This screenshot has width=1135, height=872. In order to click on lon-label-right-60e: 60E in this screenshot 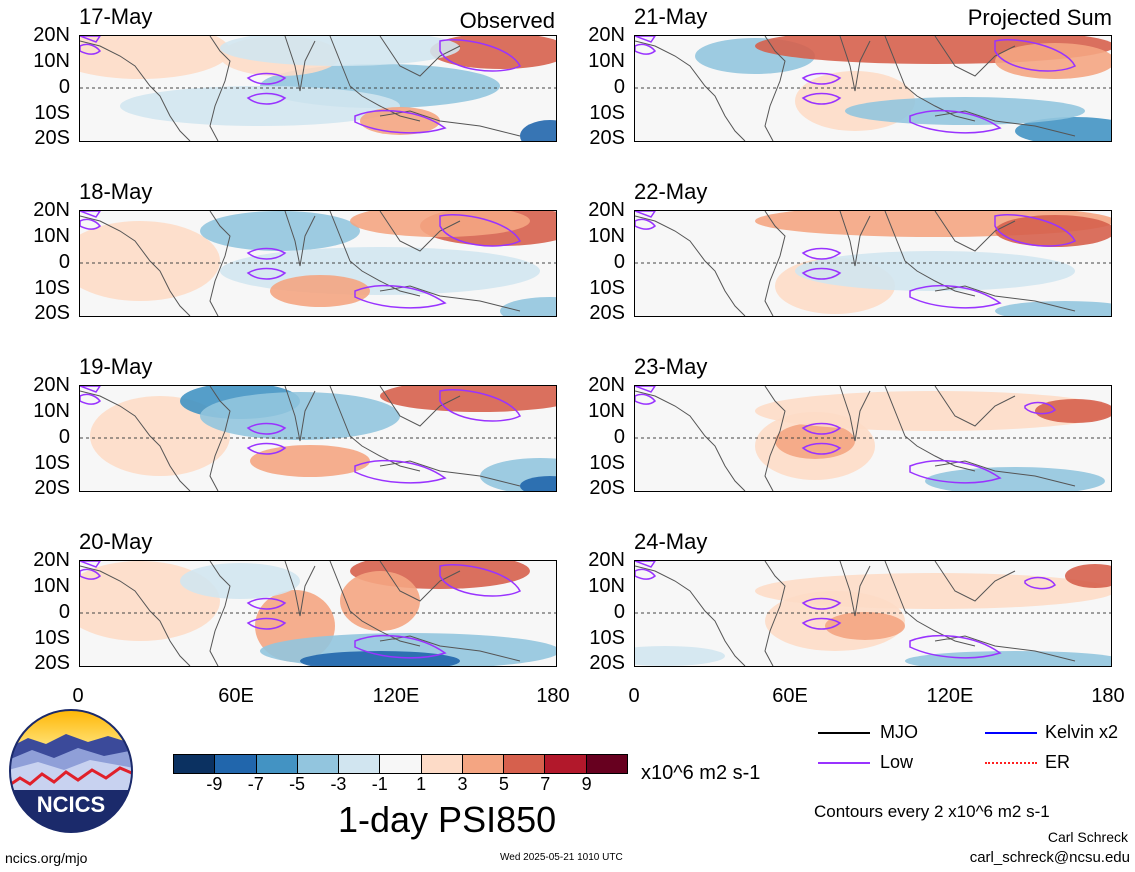, I will do `click(790, 696)`.